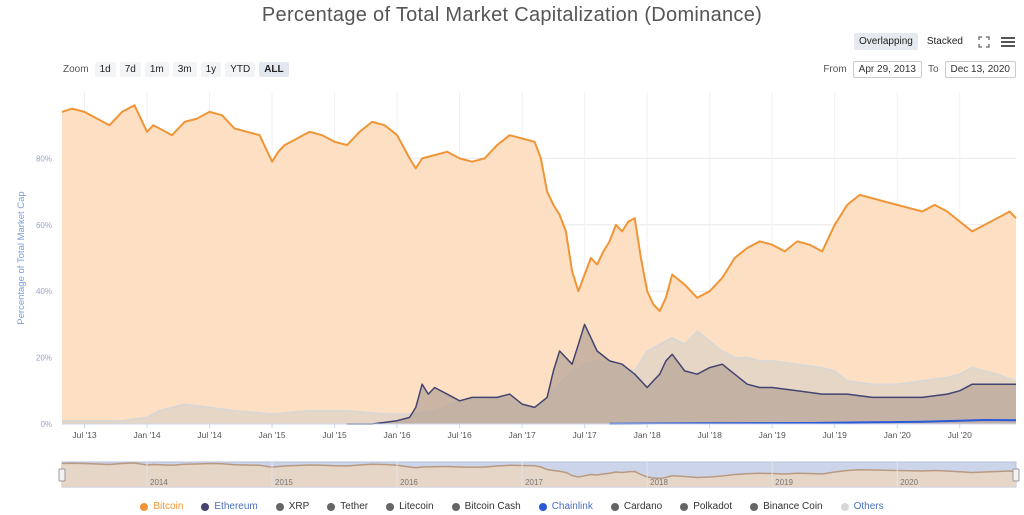 Image resolution: width=1024 pixels, height=515 pixels. What do you see at coordinates (784, 482) in the screenshot?
I see `navigator-year-label: 2019` at bounding box center [784, 482].